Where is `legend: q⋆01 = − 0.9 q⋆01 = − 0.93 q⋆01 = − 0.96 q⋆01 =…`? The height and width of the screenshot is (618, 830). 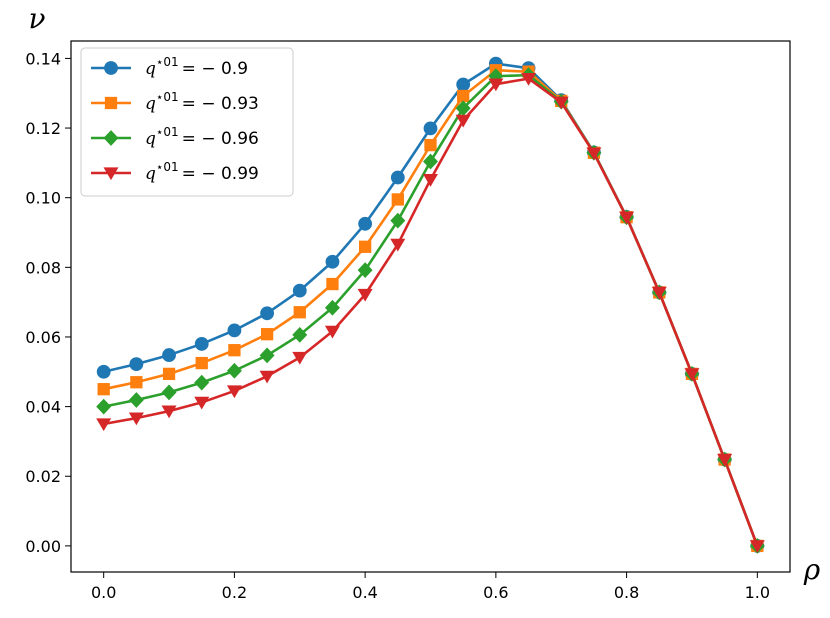 legend: q⋆01 = − 0.9 q⋆01 = − 0.93 q⋆01 = − 0.96 q⋆01 =… is located at coordinates (187, 122).